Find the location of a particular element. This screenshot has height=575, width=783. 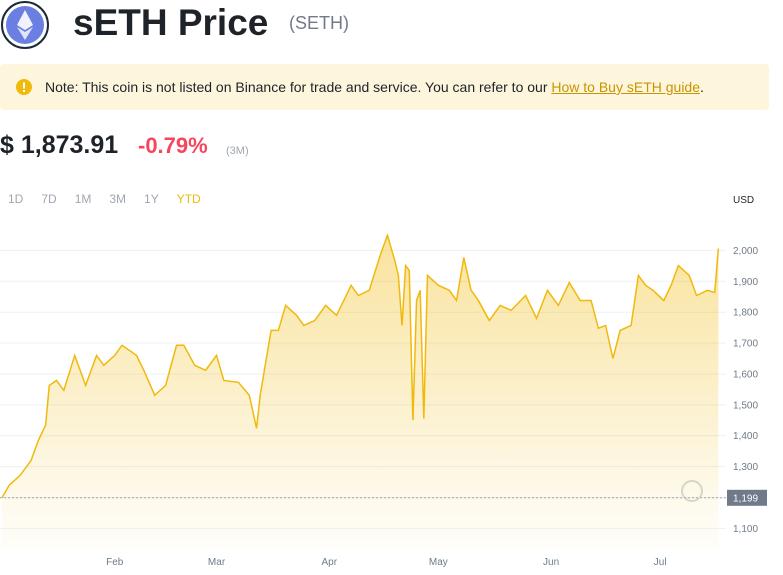

y-tick-label: 1,300 is located at coordinates (745, 467).